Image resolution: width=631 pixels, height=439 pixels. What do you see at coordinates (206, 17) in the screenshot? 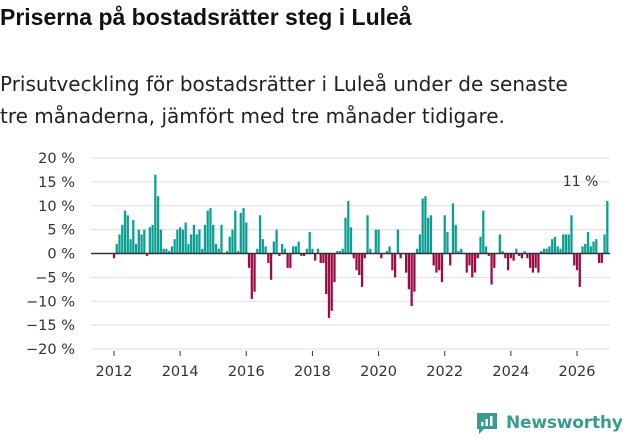
I see `chart-title: Priserna på bostadsrätter steg i Luleå` at bounding box center [206, 17].